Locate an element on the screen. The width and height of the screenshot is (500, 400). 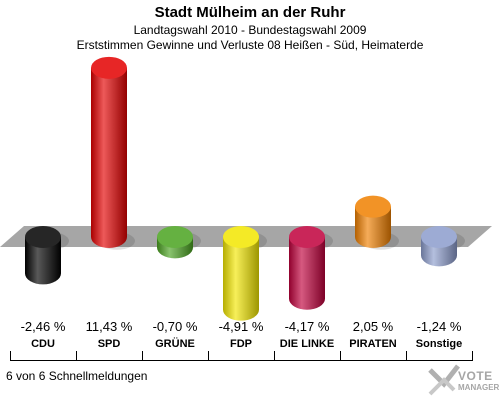
value-label-piraten: 2,05 % is located at coordinates (373, 326).